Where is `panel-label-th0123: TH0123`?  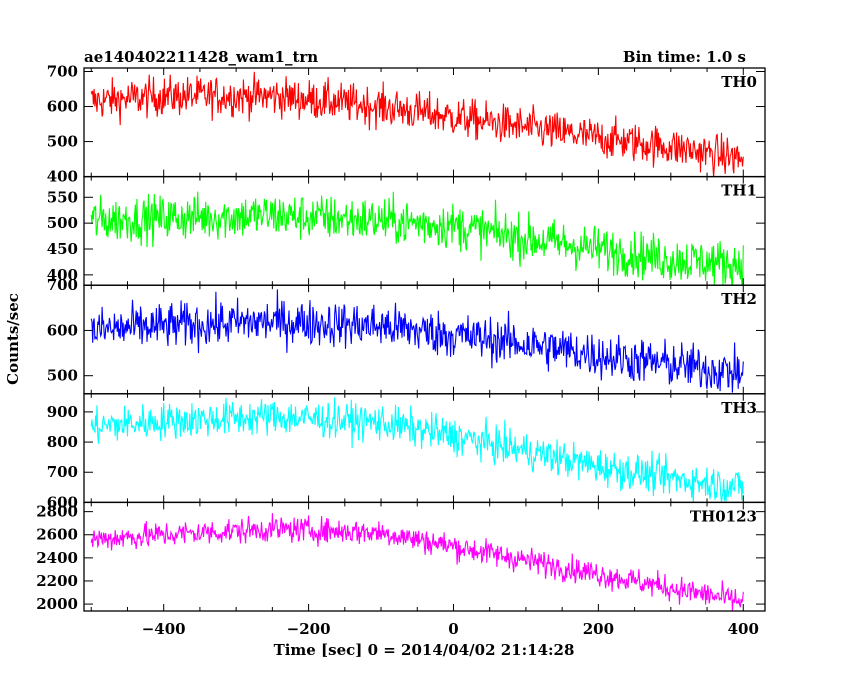
panel-label-th0123: TH0123 is located at coordinates (723, 516).